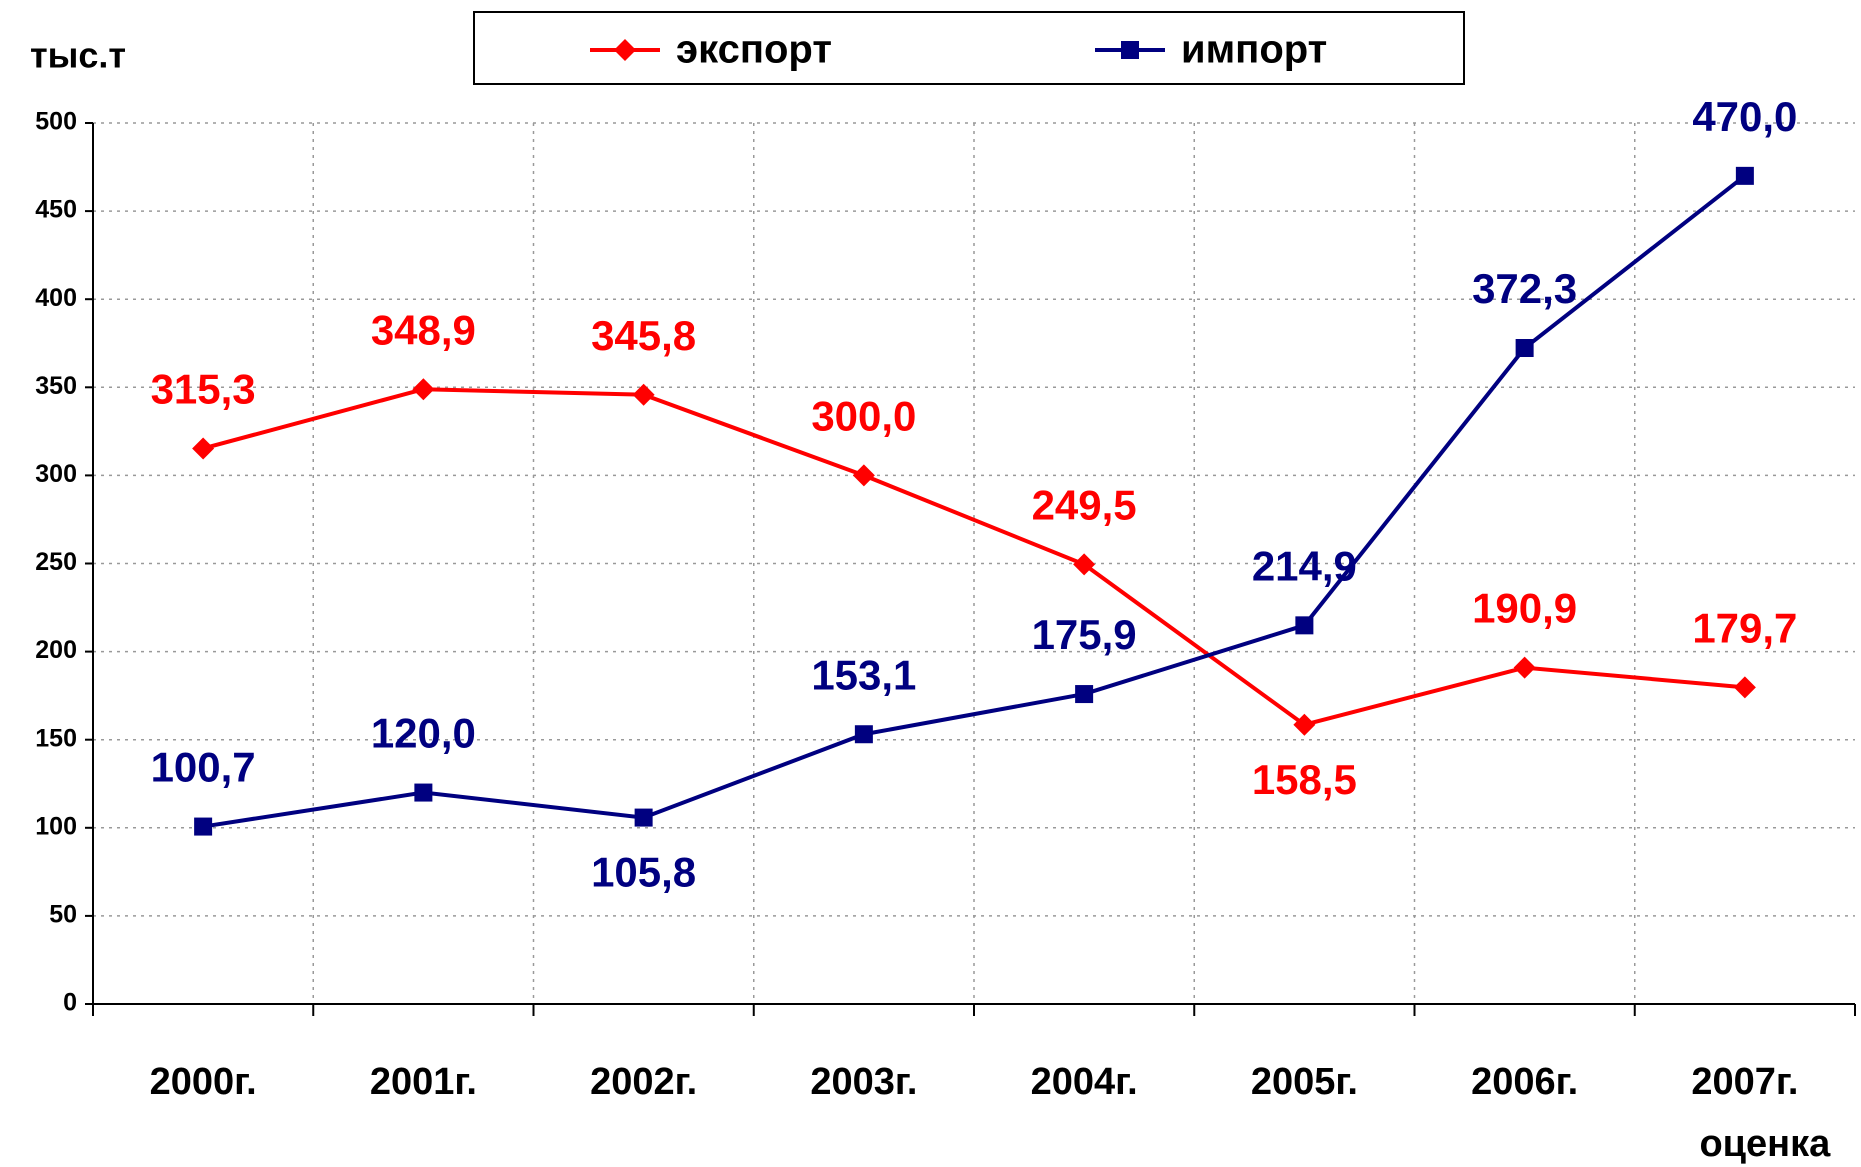  I want to click on y-axis-label: тыс.т, so click(78, 55).